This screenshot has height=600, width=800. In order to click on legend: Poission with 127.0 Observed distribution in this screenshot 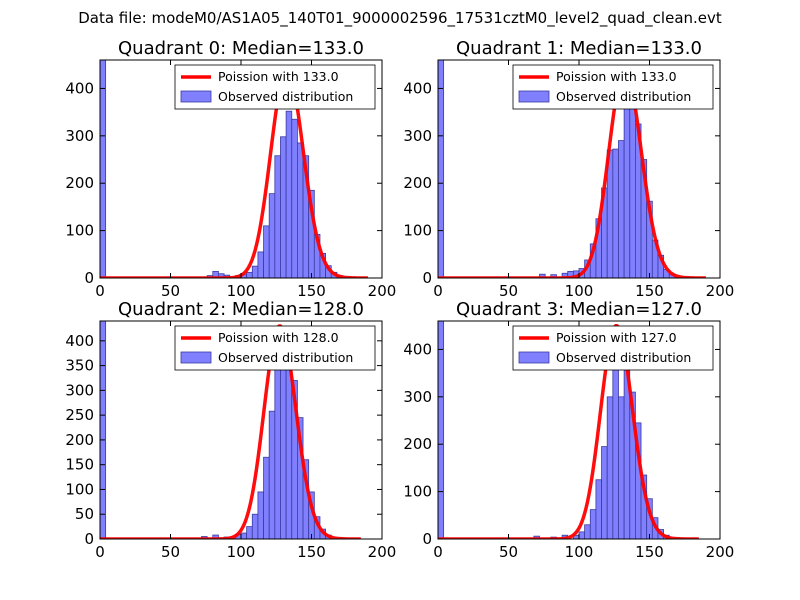, I will do `click(613, 348)`.